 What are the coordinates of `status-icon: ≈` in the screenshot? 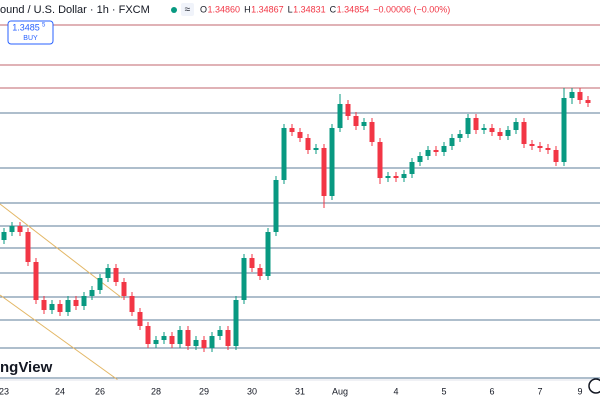 It's located at (188, 10).